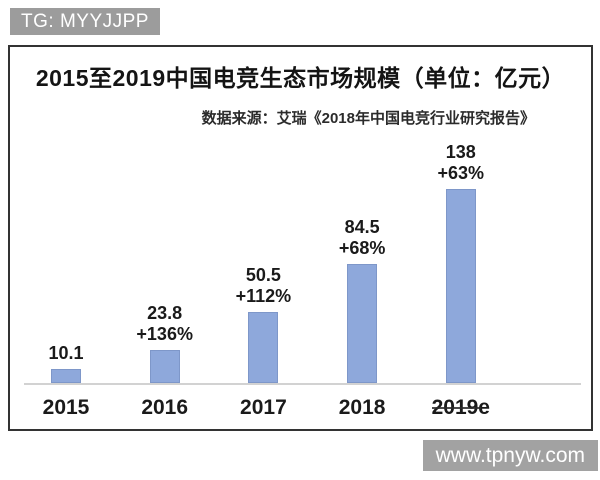  I want to click on bar-column: 50.5 +112%, so click(263, 324).